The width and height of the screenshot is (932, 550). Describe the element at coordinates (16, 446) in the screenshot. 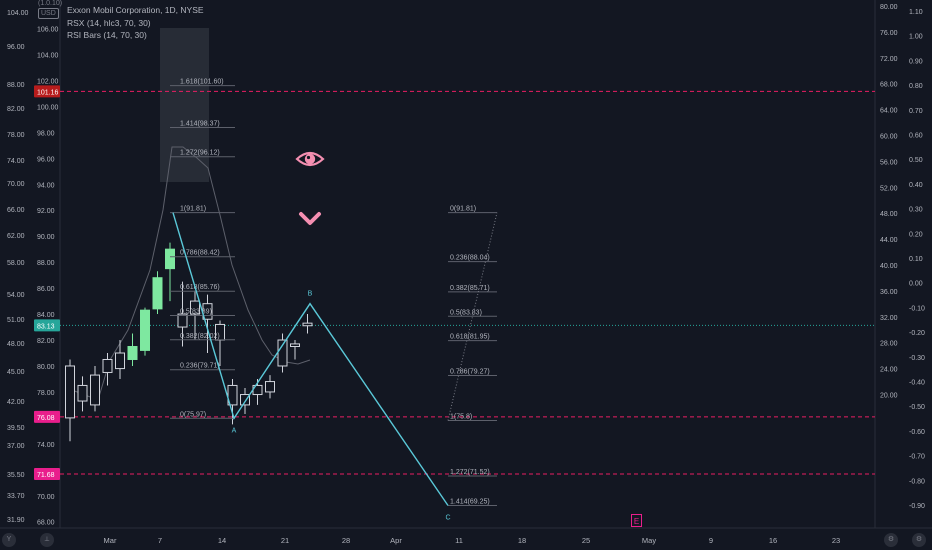

I see `left-axis-tick: 37.00` at that location.